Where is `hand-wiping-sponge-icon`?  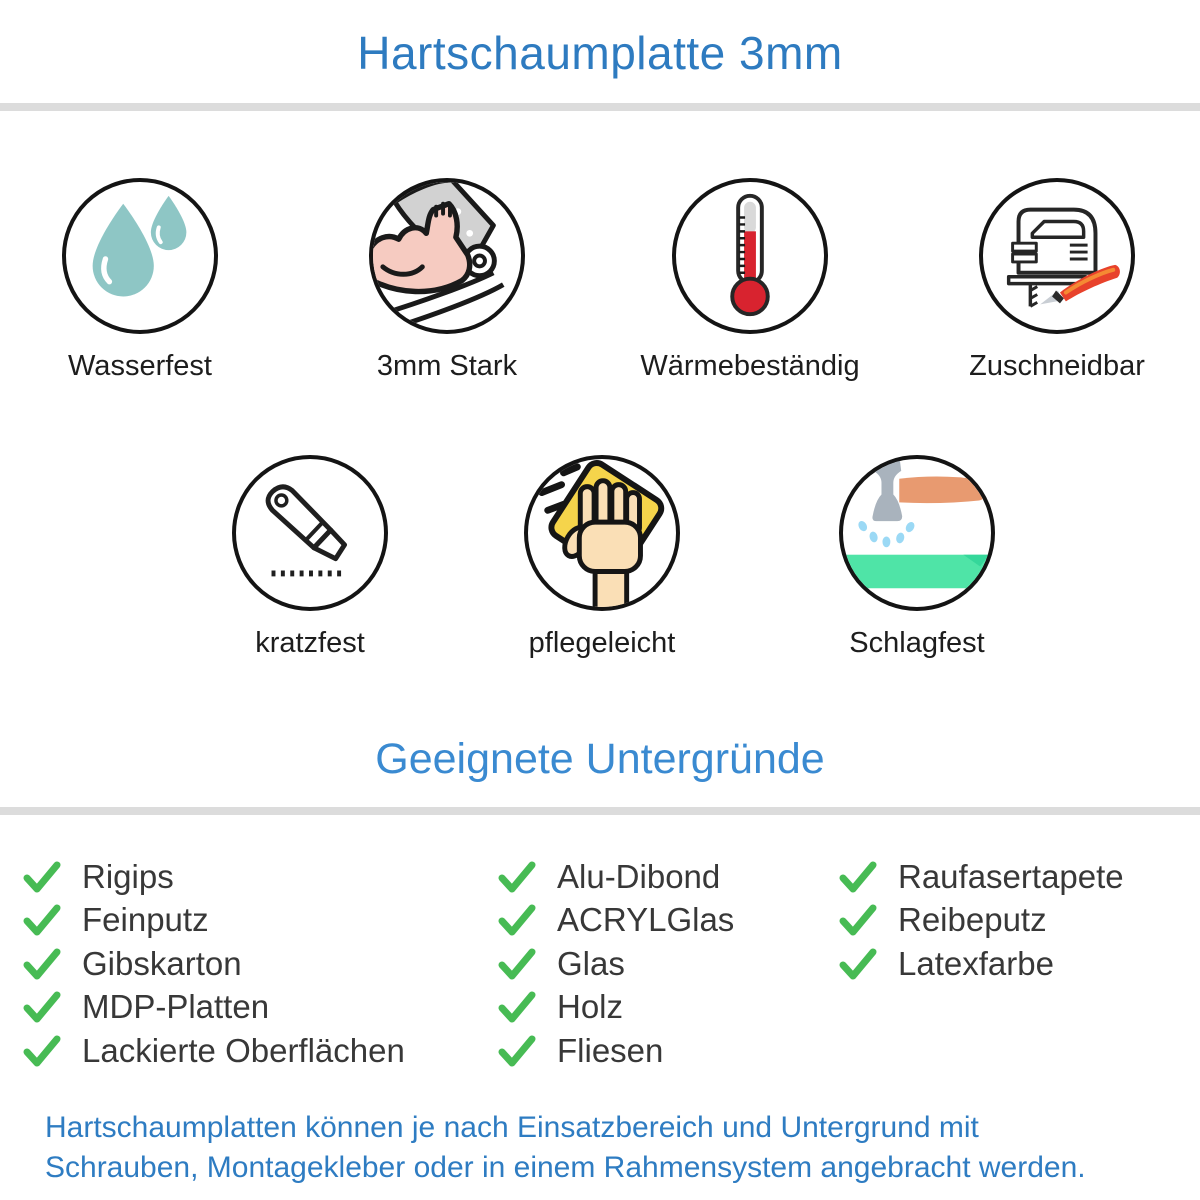 hand-wiping-sponge-icon is located at coordinates (602, 533).